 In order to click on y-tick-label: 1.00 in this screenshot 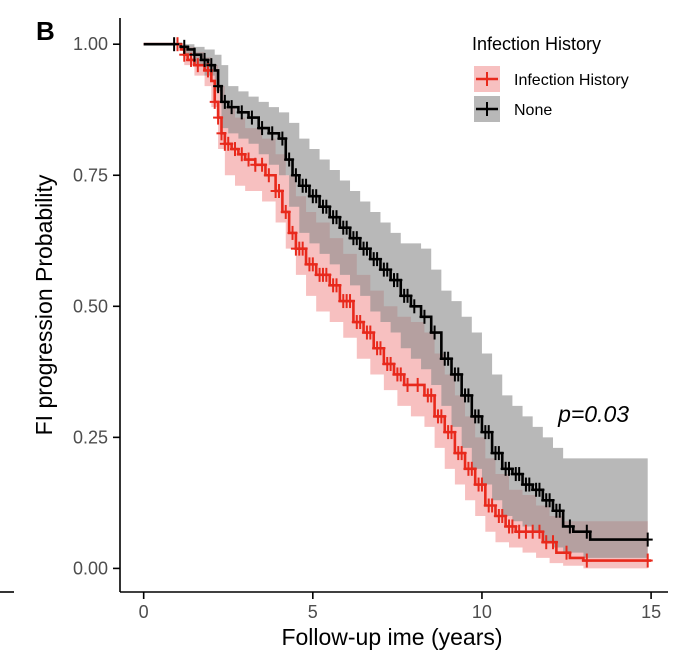, I will do `click(90, 44)`.